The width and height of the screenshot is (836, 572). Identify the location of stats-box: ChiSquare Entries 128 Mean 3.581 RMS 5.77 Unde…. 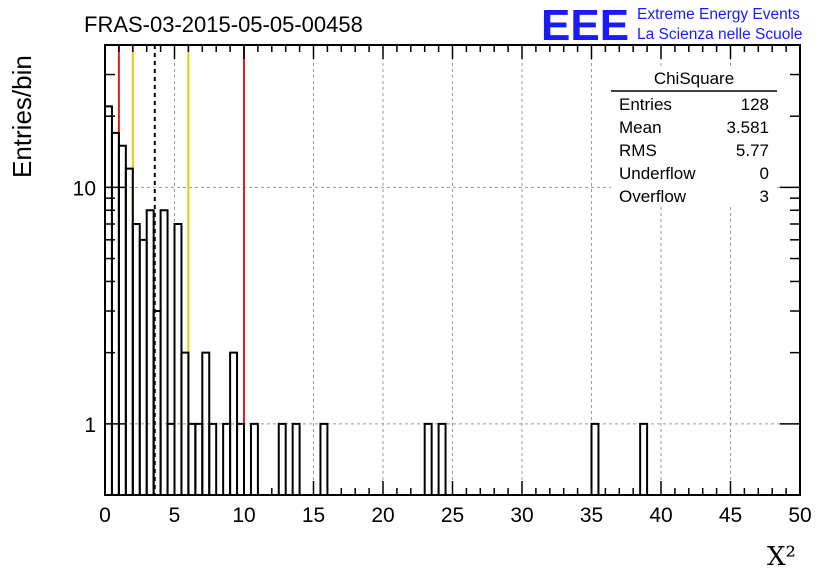
(694, 136).